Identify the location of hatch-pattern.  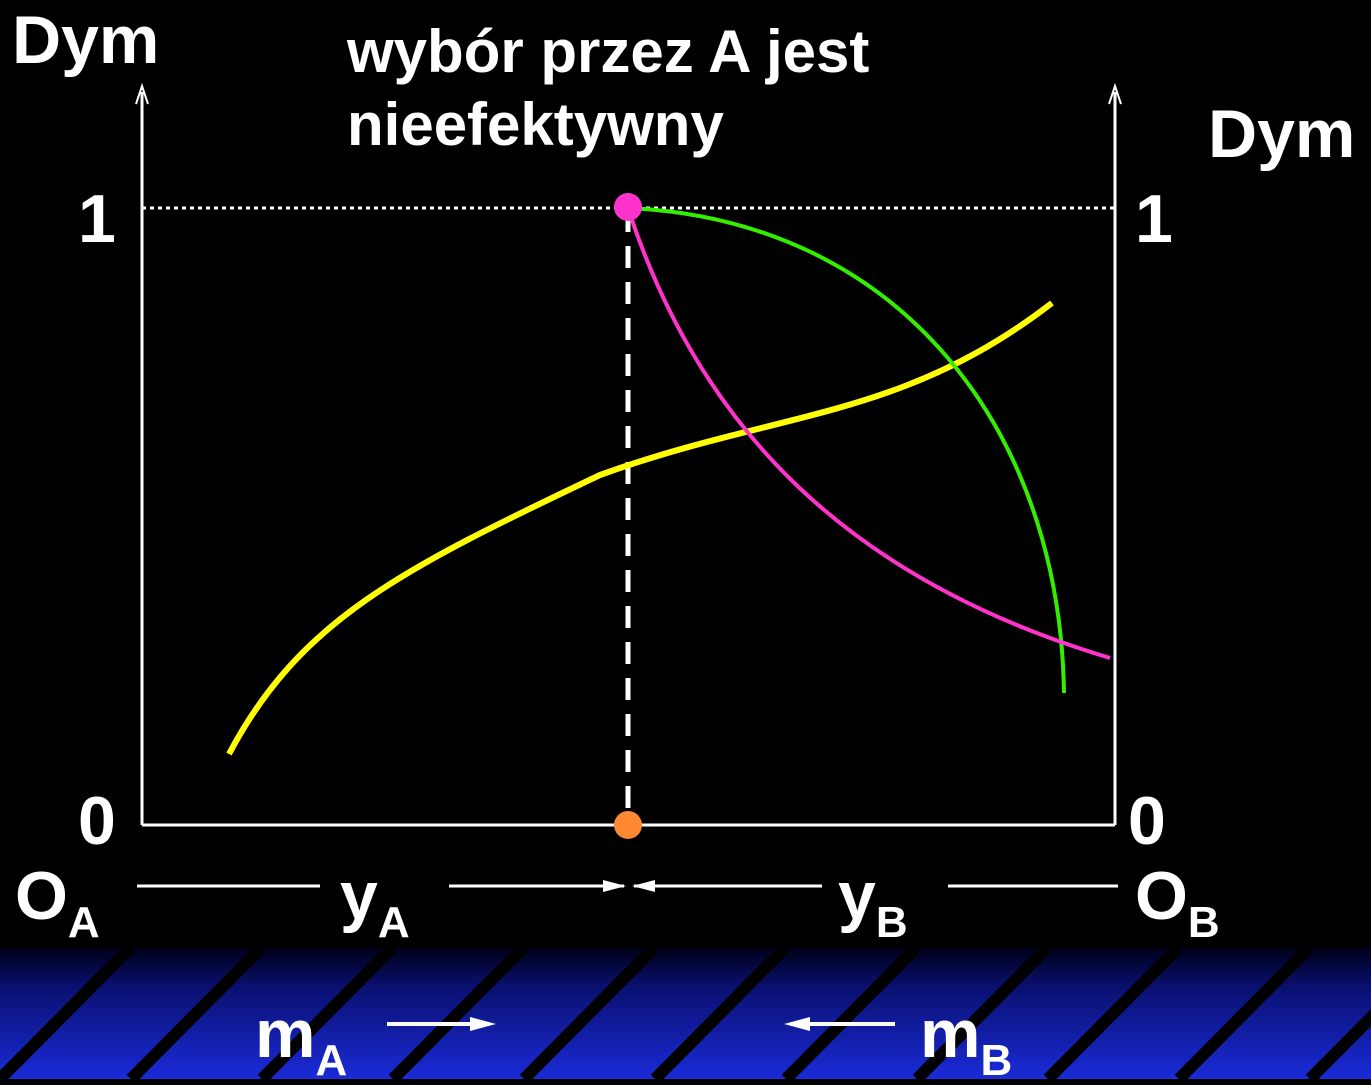
(685, 1013).